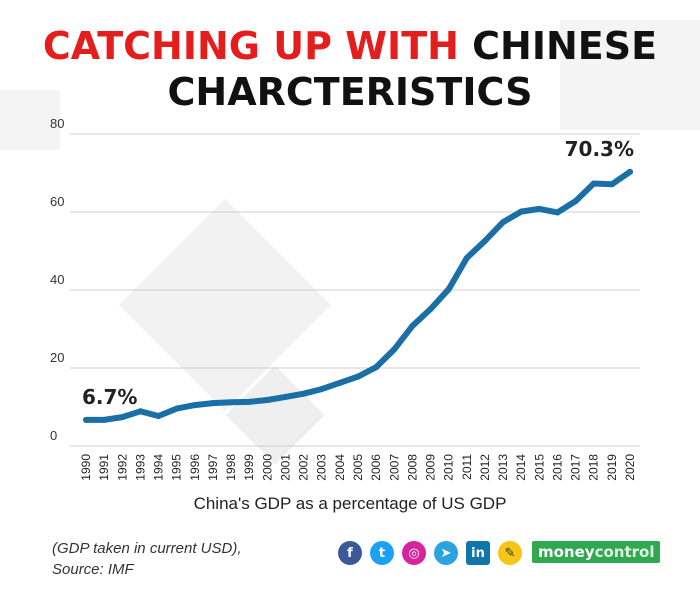 The image size is (700, 600). What do you see at coordinates (446, 553) in the screenshot?
I see `telegram-icon: ➤` at bounding box center [446, 553].